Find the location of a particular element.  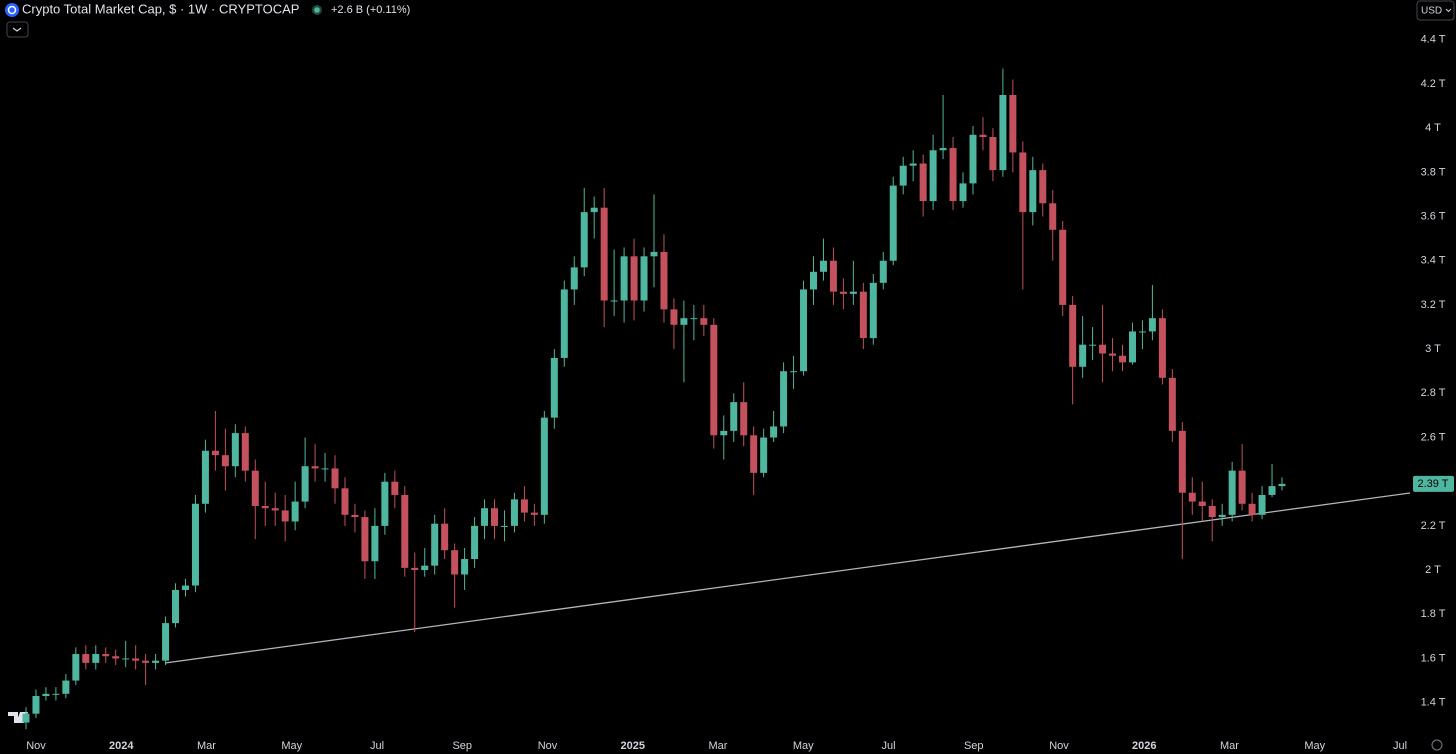

y-tick-label: 3.6 T is located at coordinates (1433, 216).